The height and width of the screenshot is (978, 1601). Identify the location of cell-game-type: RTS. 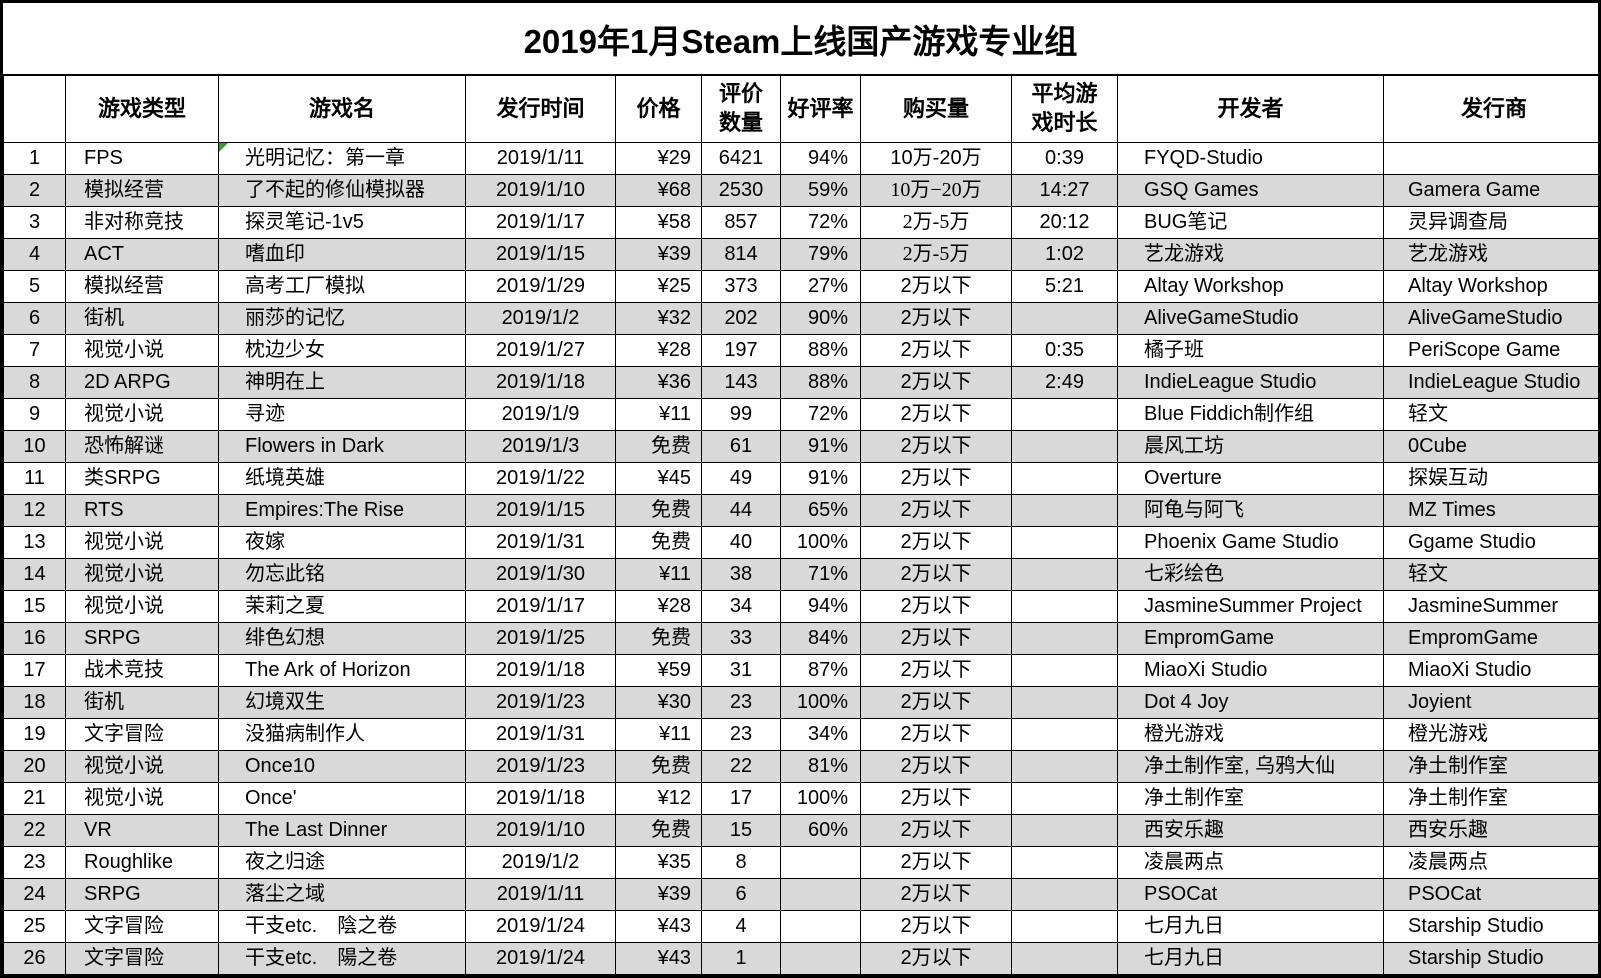
(142, 510).